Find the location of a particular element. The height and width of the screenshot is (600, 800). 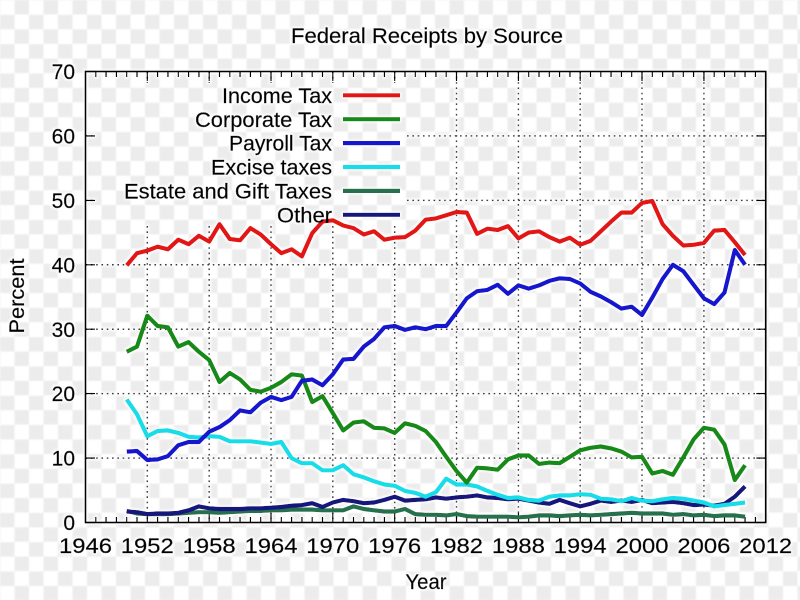

svg-text: 1946 is located at coordinates (85, 546).